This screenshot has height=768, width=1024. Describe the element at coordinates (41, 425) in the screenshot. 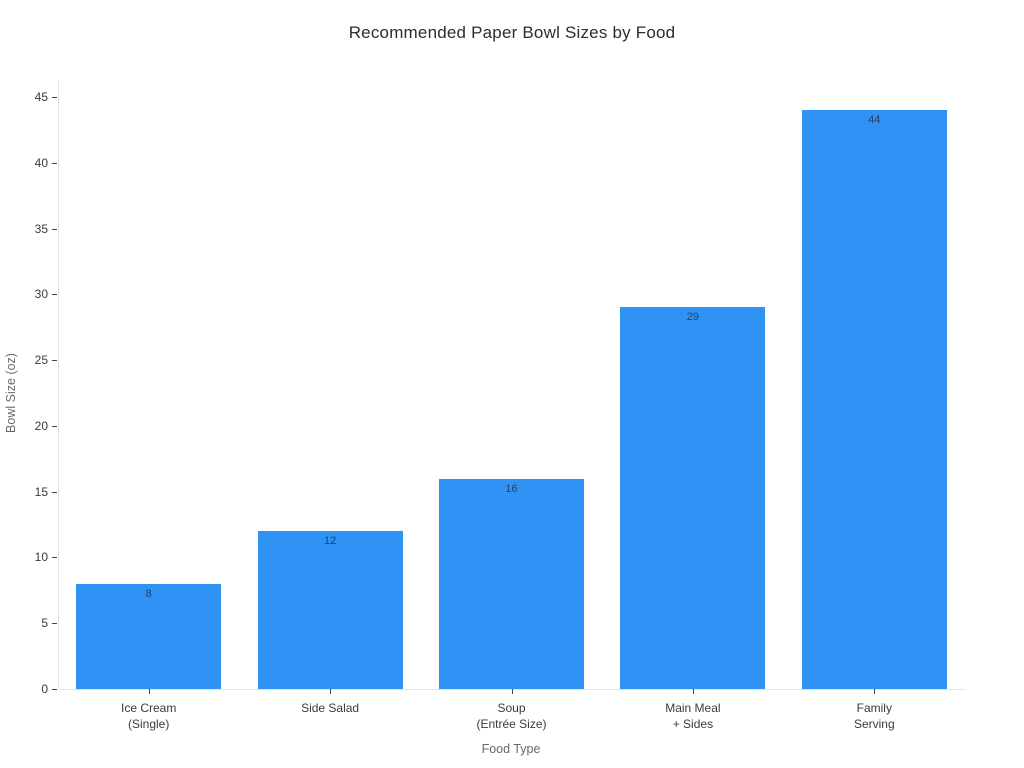

I see `y-tick-label: 20` at that location.